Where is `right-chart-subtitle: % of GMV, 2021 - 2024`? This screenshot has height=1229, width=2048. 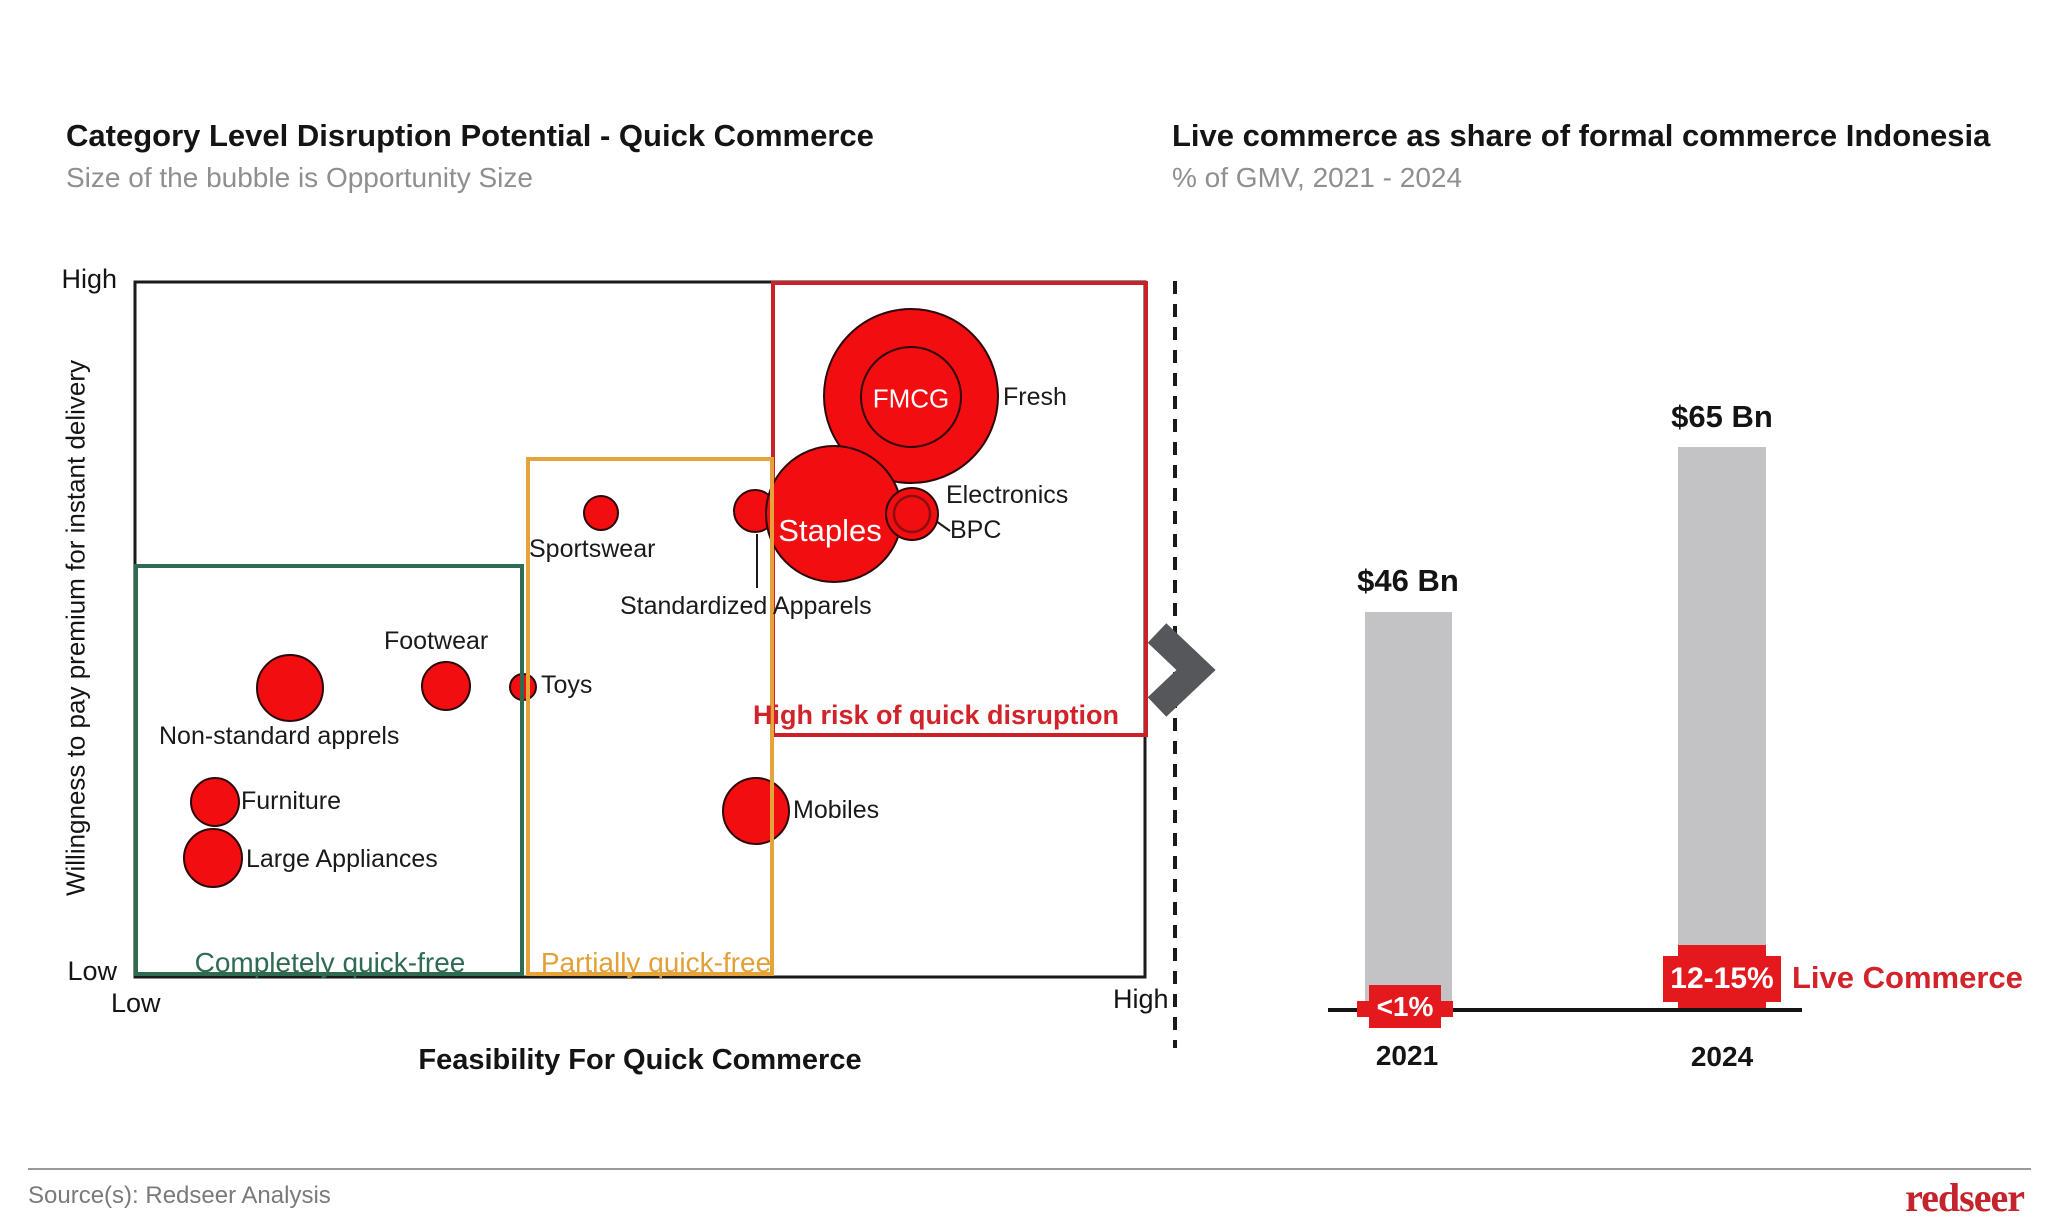
right-chart-subtitle: % of GMV, 2021 - 2024 is located at coordinates (1317, 177).